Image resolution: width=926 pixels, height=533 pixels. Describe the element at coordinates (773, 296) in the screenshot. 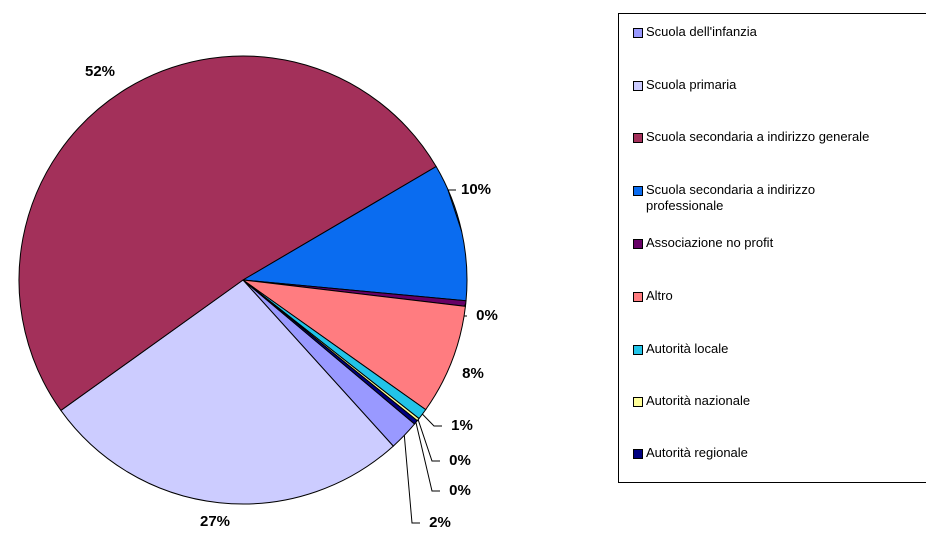

I see `legend-item: Altro` at that location.